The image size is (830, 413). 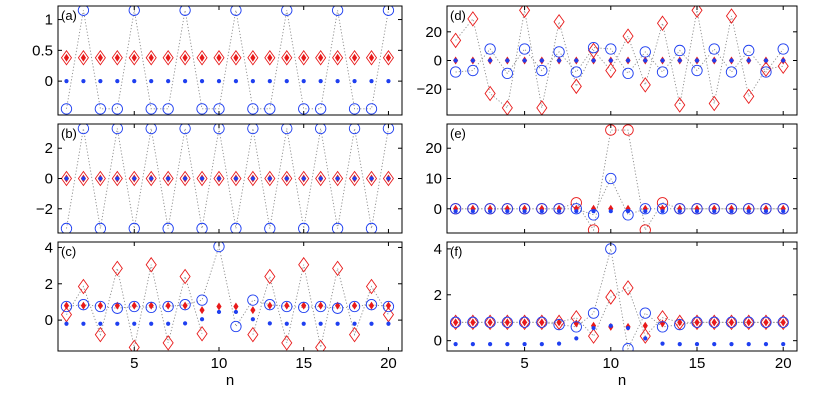 What do you see at coordinates (619, 59) in the screenshot?
I see `series-line-red-open-diamond` at bounding box center [619, 59].